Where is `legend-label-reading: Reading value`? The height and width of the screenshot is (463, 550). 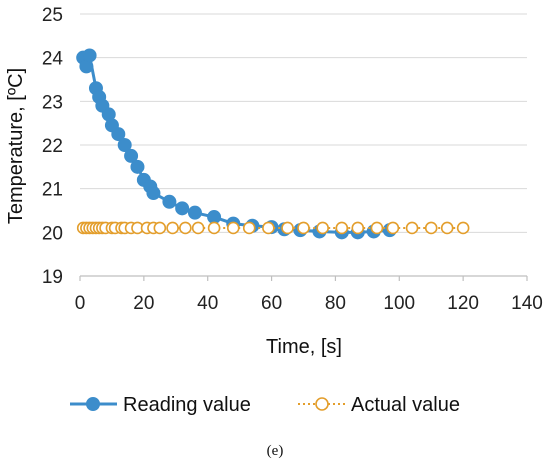 legend-label-reading: Reading value is located at coordinates (187, 405).